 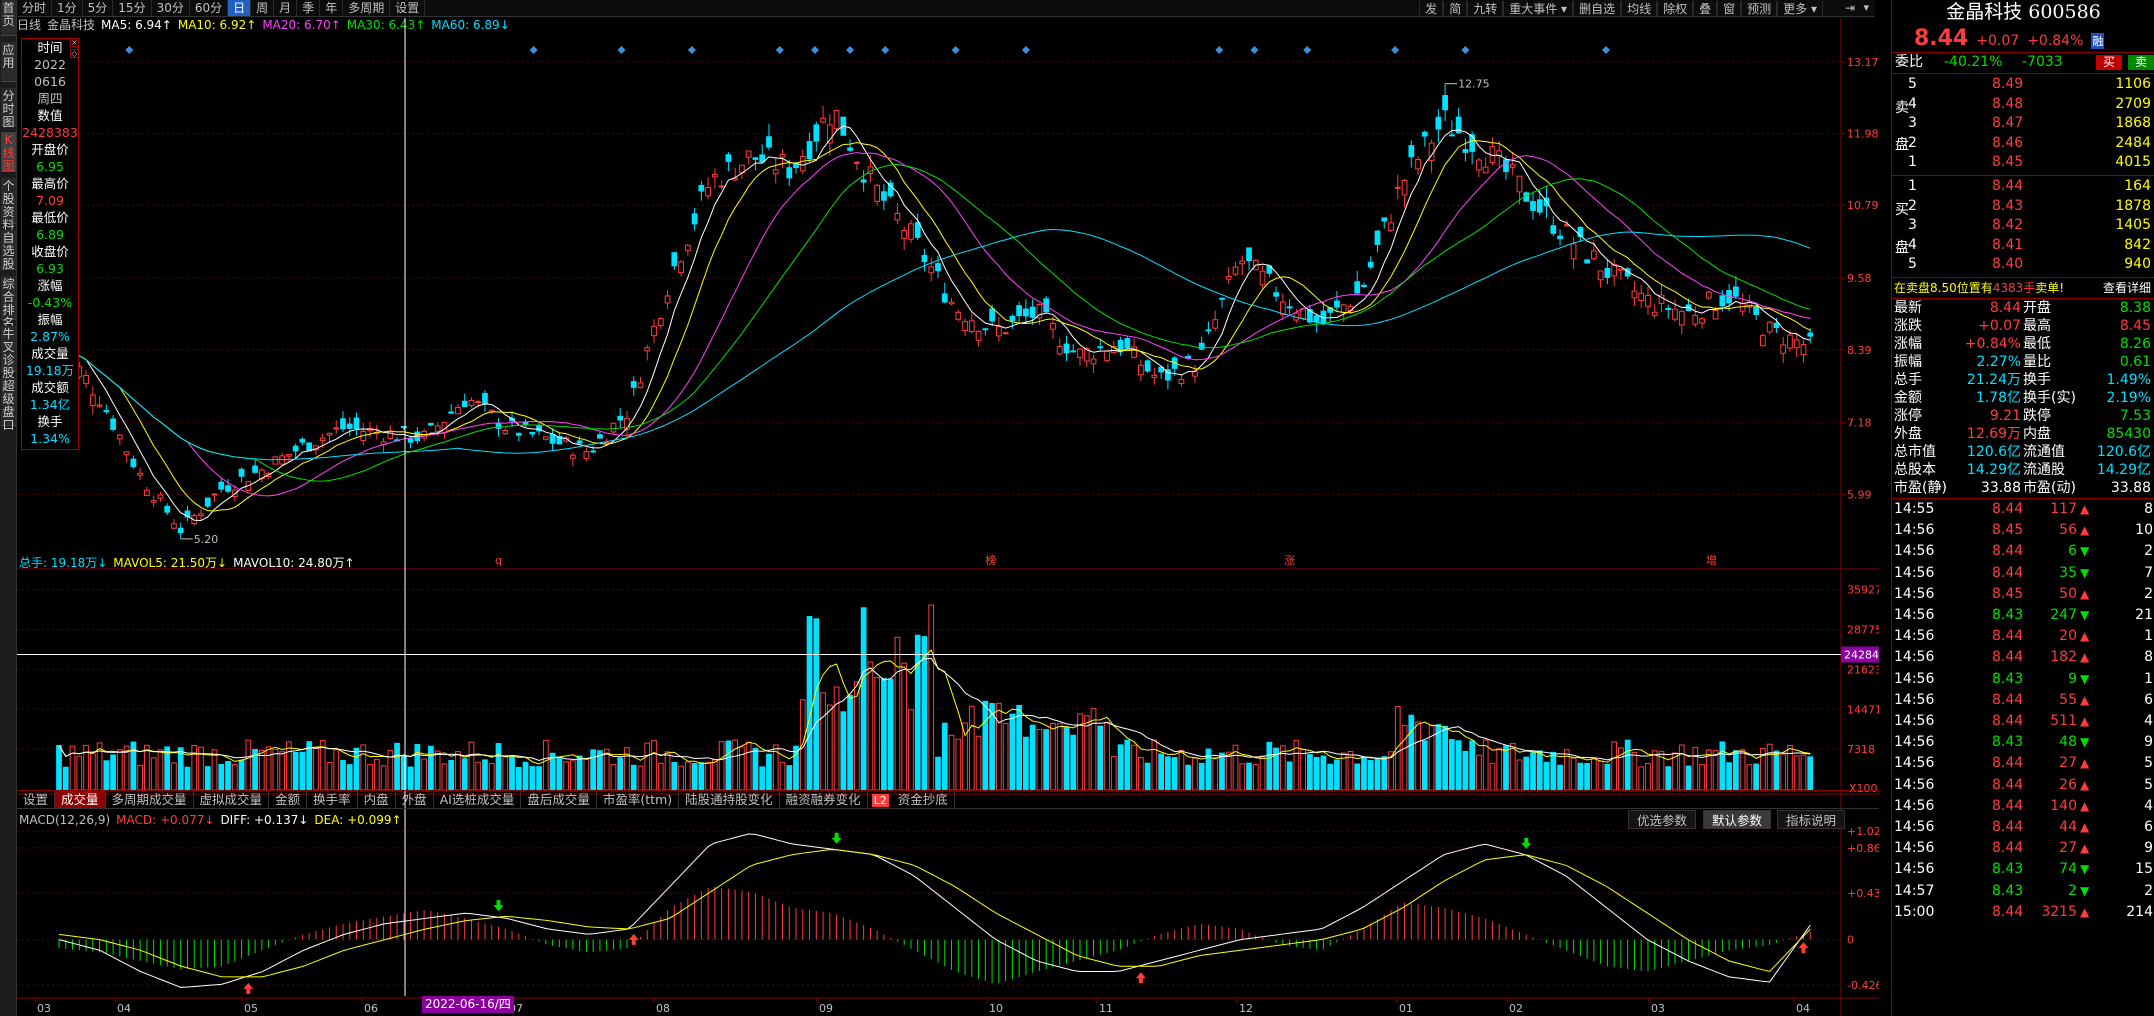 I want to click on chart-tool-10: 更多 ▾, so click(x=1800, y=8).